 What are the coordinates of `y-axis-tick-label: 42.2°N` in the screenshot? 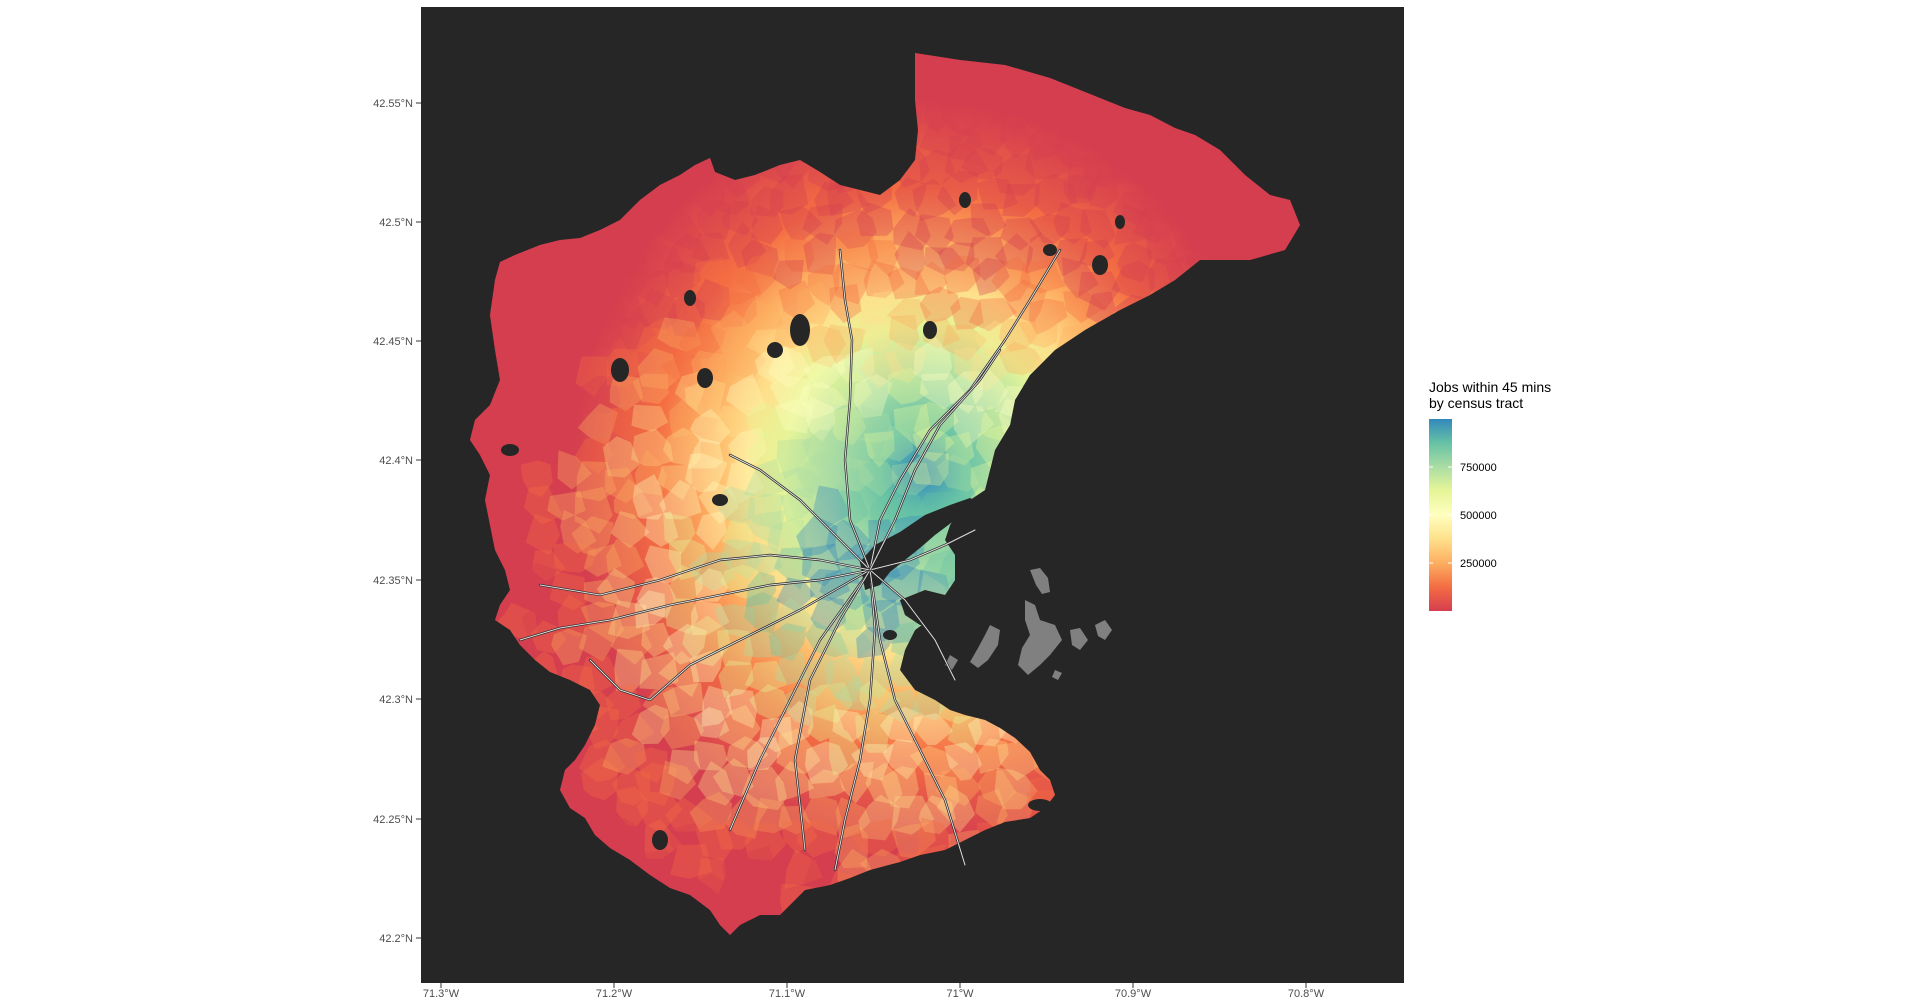 It's located at (396, 939).